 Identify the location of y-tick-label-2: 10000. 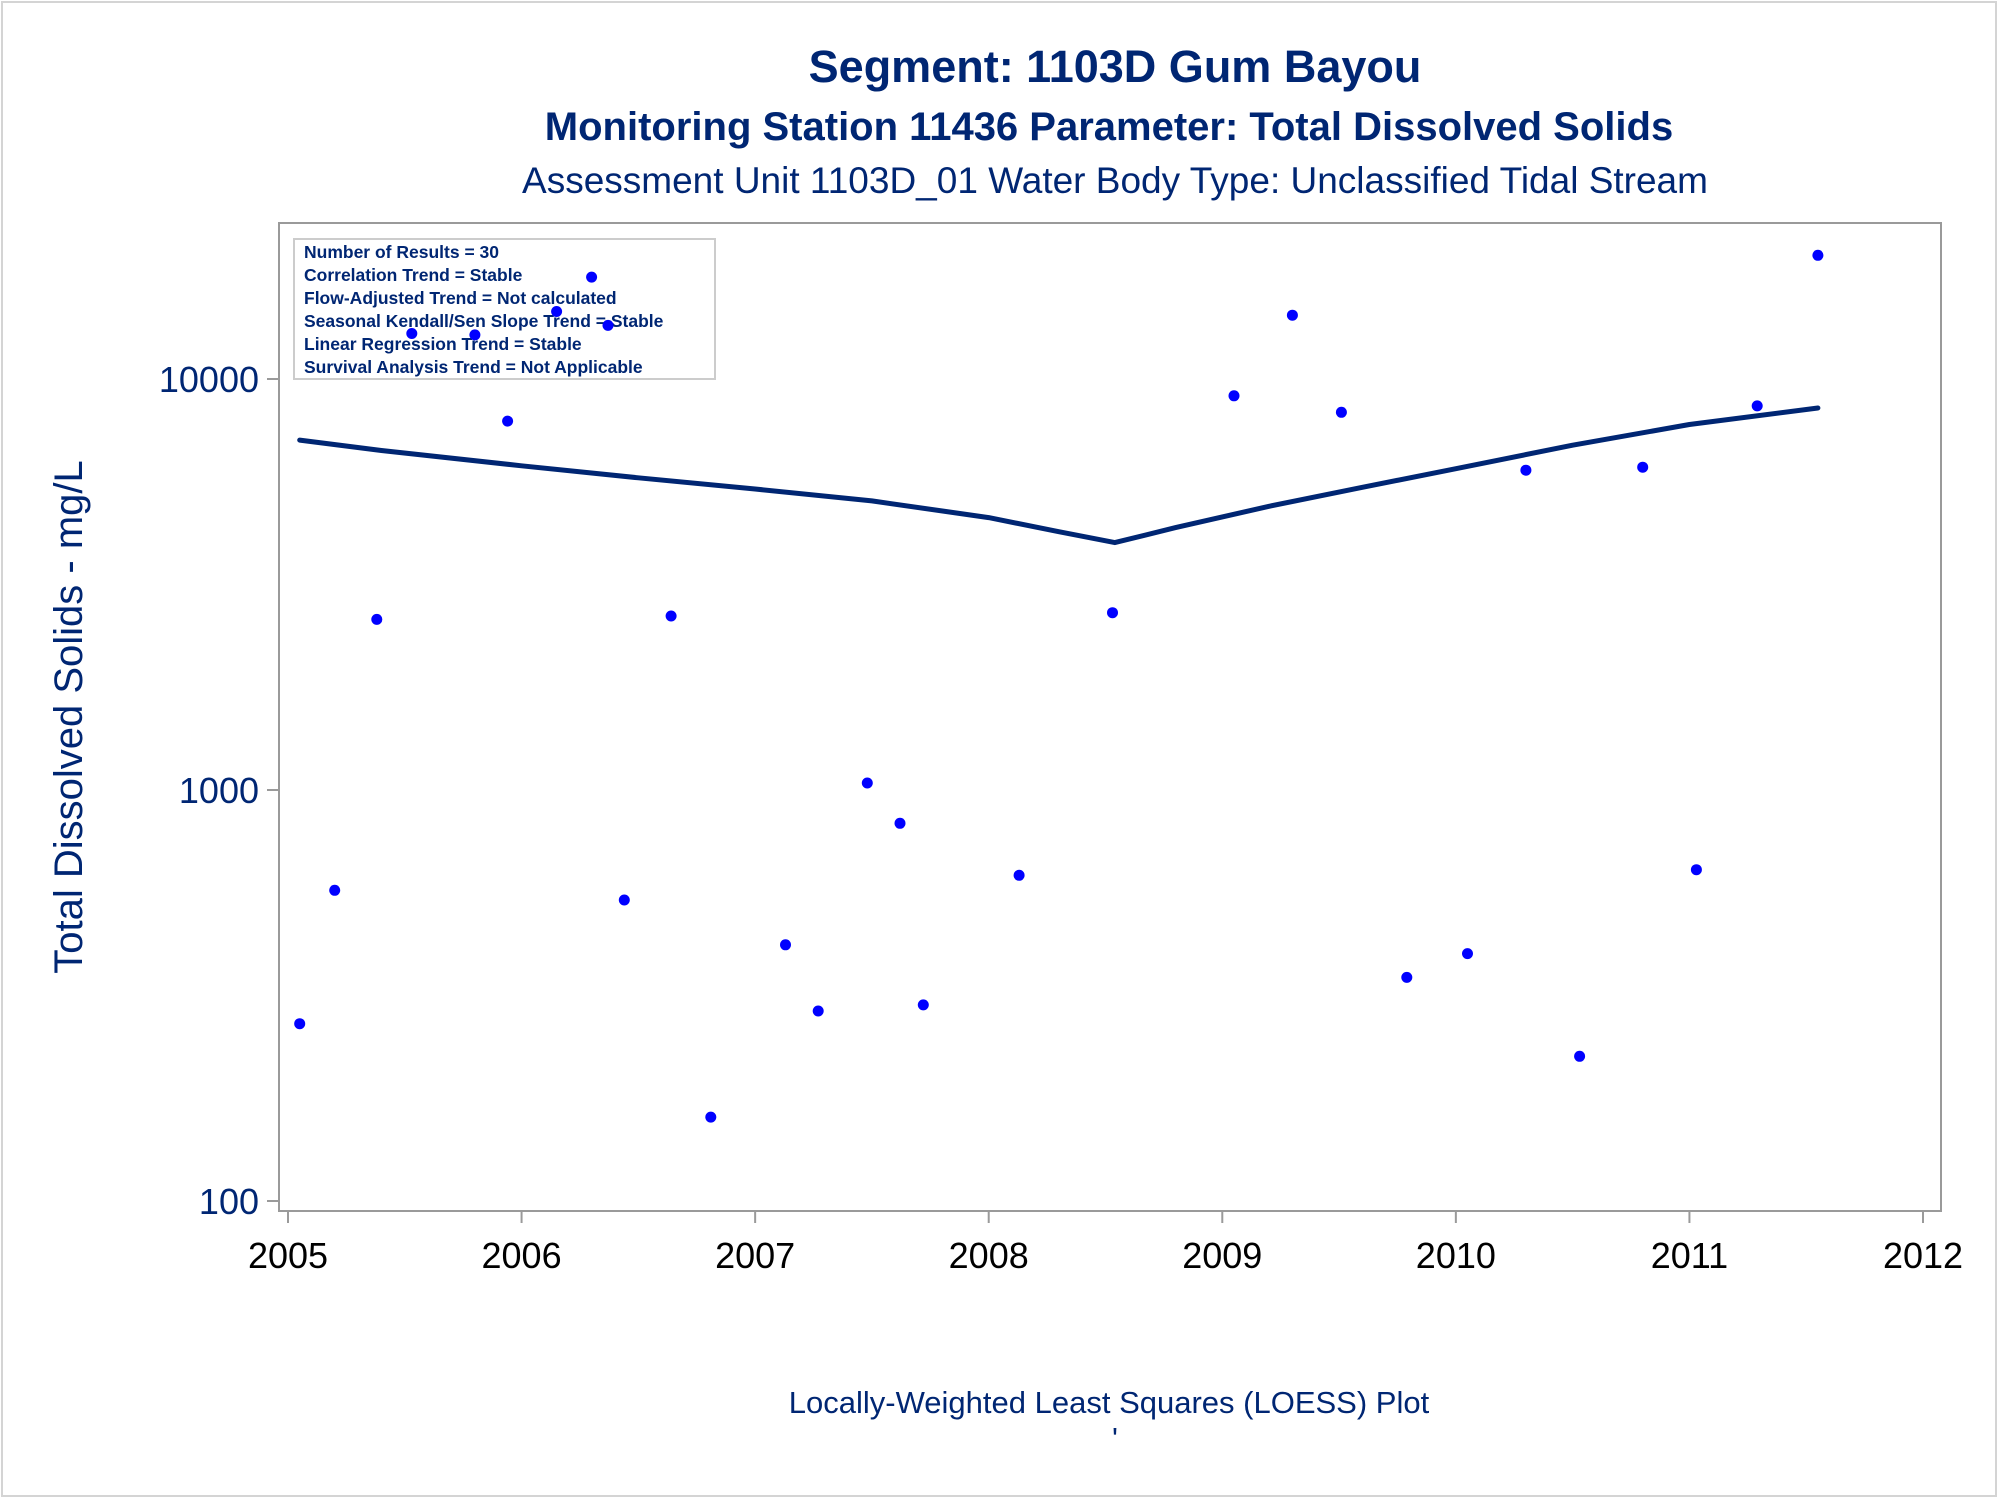
(209, 379).